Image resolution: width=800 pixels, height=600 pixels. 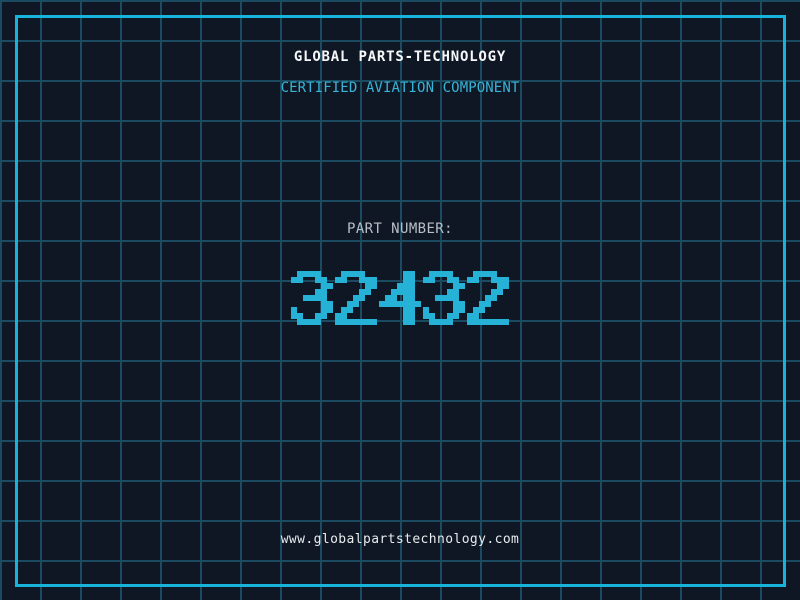 I want to click on website-url: www.globalpartstechnology.com, so click(x=400, y=539).